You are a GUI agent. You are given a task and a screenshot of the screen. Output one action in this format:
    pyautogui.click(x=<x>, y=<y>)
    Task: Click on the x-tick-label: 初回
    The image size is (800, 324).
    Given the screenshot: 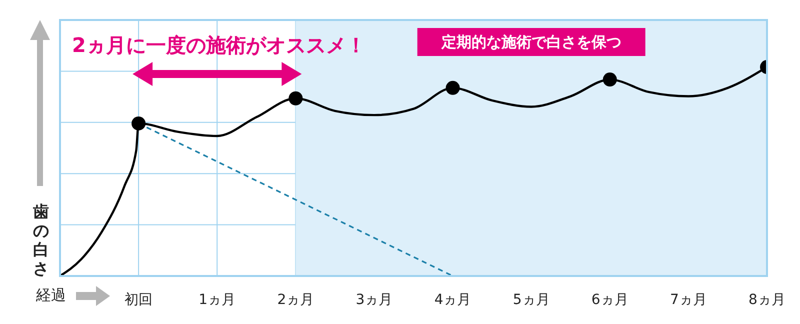 What is the action you would take?
    pyautogui.click(x=138, y=300)
    